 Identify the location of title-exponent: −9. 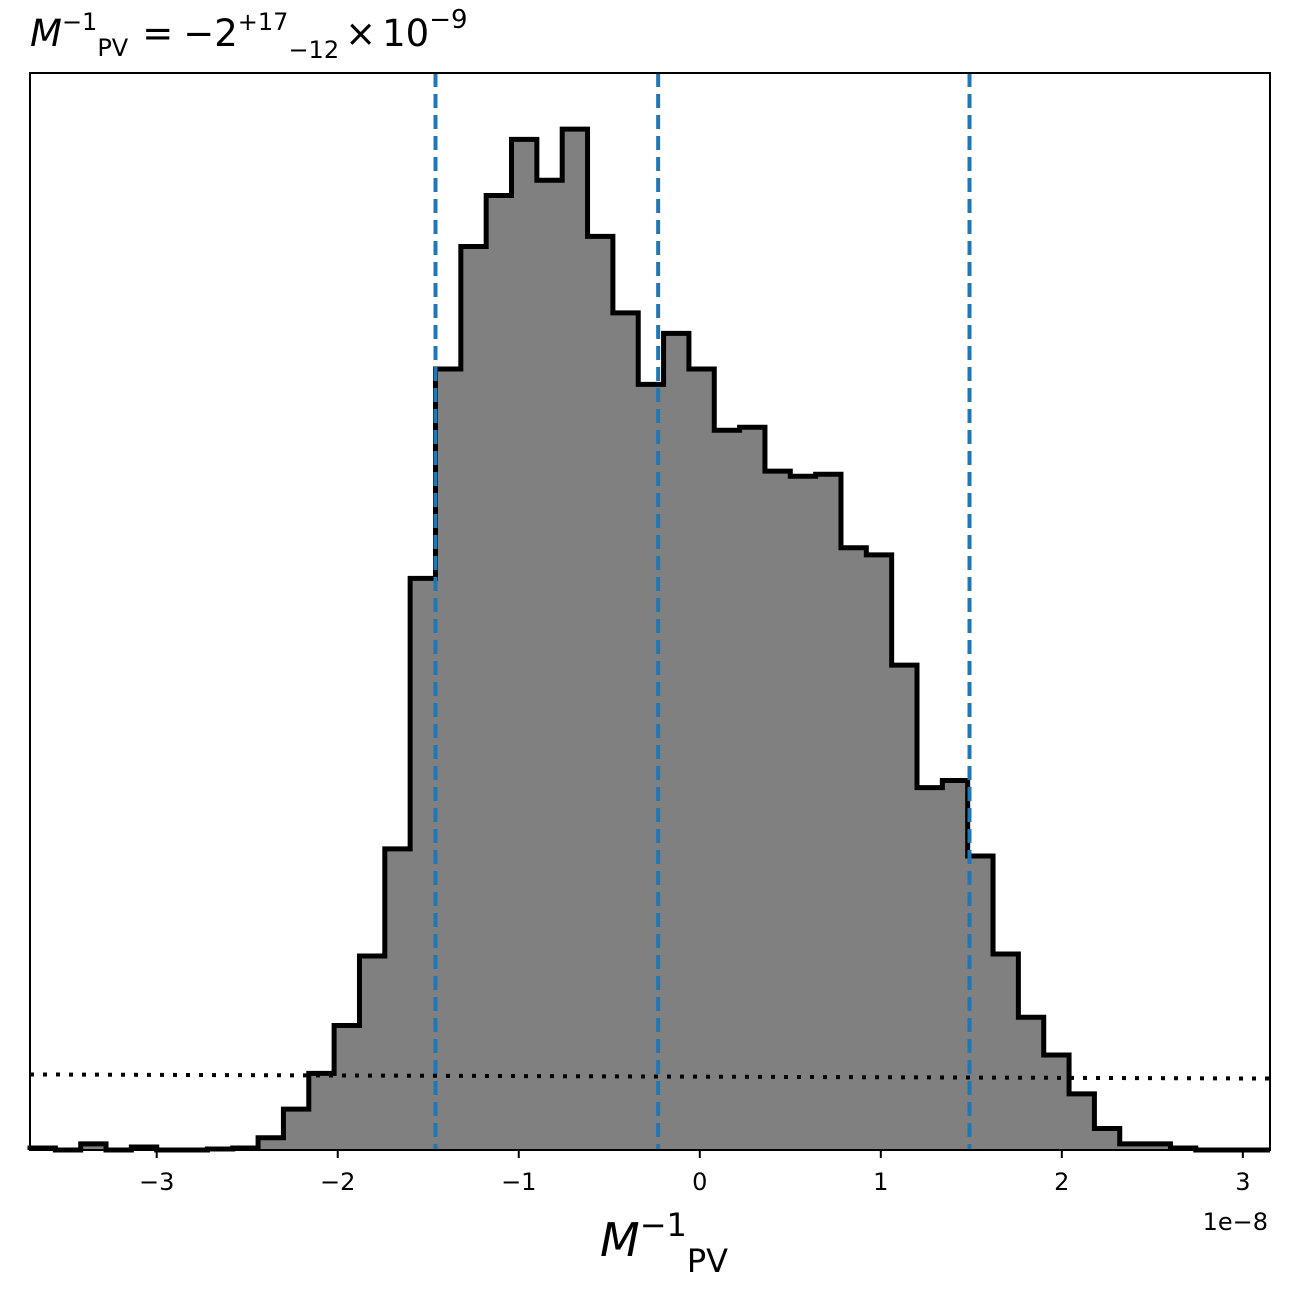
(448, 20).